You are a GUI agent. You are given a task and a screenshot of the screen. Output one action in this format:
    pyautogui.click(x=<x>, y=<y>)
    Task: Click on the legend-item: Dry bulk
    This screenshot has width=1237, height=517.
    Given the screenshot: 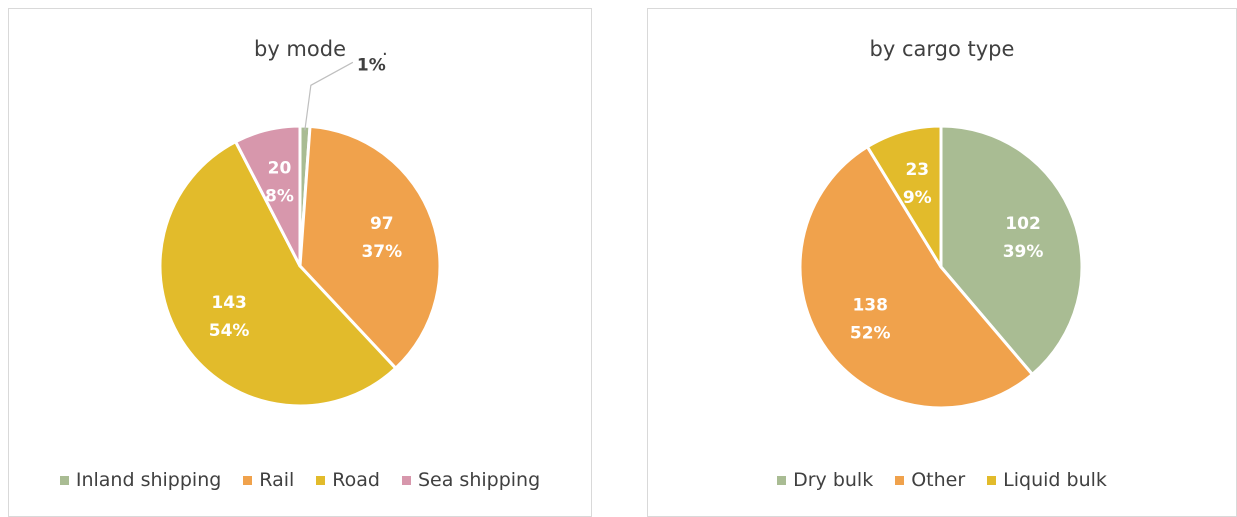 What is the action you would take?
    pyautogui.click(x=825, y=480)
    